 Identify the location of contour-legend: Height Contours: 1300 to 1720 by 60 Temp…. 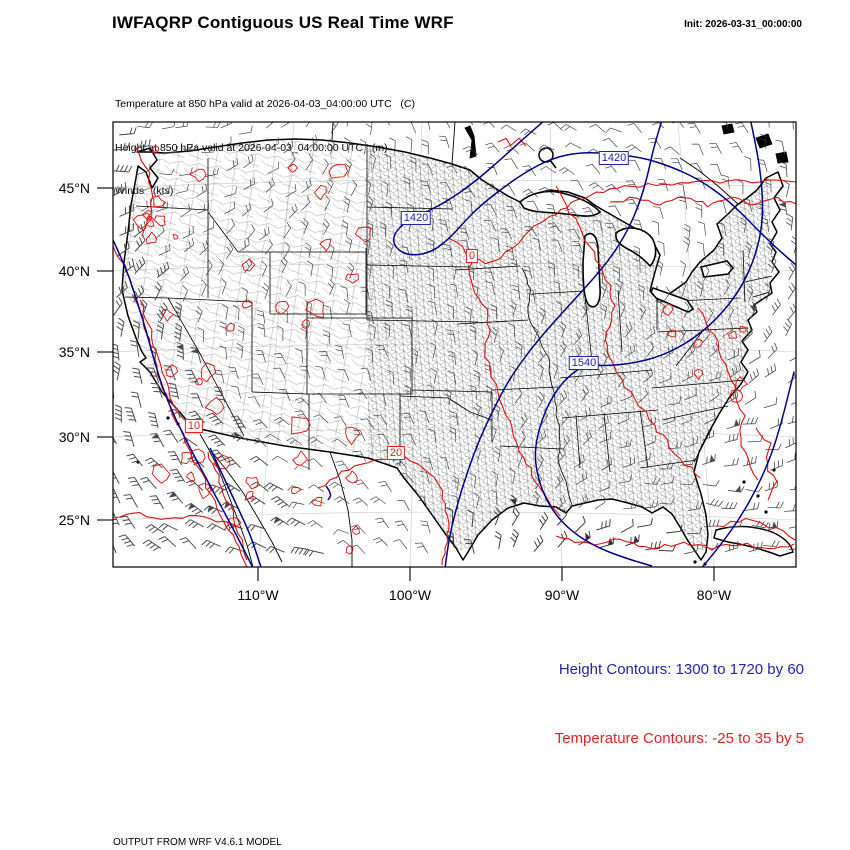
(679, 704).